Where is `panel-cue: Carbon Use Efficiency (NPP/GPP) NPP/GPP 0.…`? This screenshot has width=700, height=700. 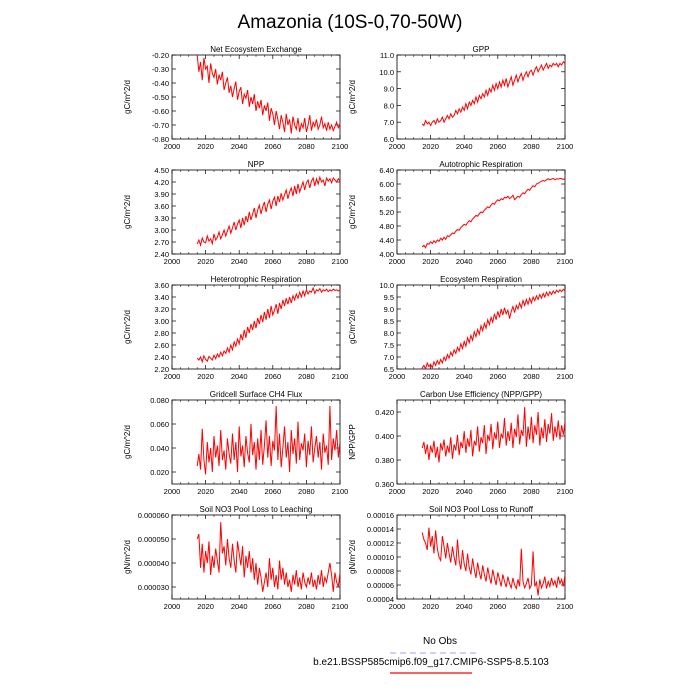
panel-cue: Carbon Use Efficiency (NPP/GPP) NPP/GPP 0.… is located at coordinates (460, 443).